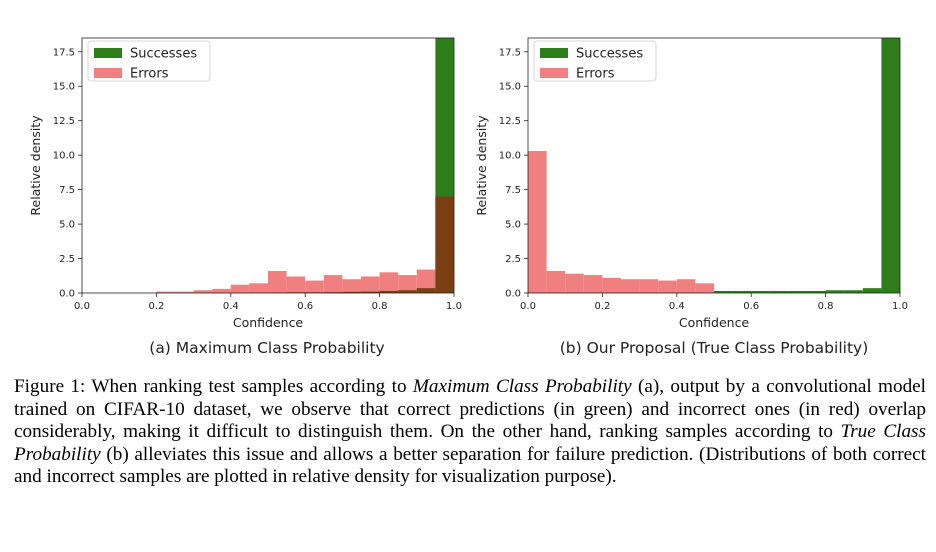  What do you see at coordinates (266, 348) in the screenshot?
I see `subcaption-a: (a) Maximum Class Probability` at bounding box center [266, 348].